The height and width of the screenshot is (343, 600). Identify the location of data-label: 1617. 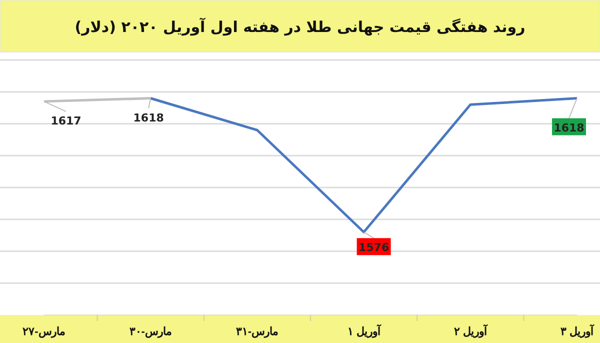
(66, 121).